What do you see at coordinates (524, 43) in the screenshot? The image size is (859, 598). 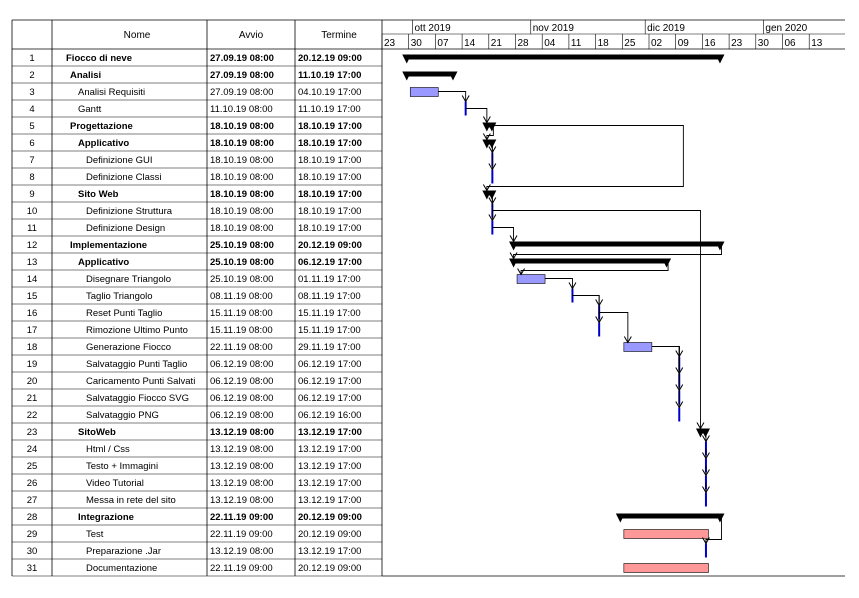 I see `week-label: 28` at bounding box center [524, 43].